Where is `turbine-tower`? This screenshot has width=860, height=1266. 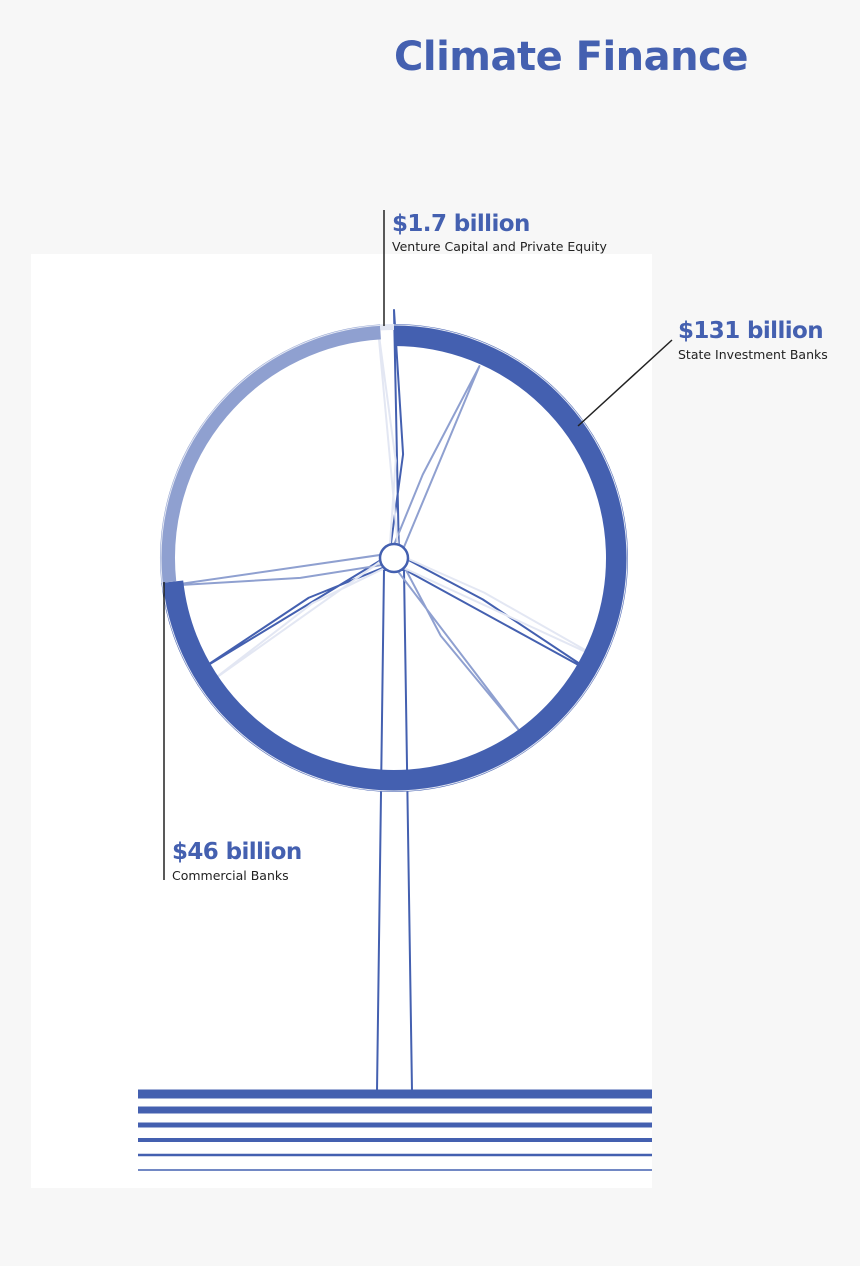 turbine-tower is located at coordinates (394, 830).